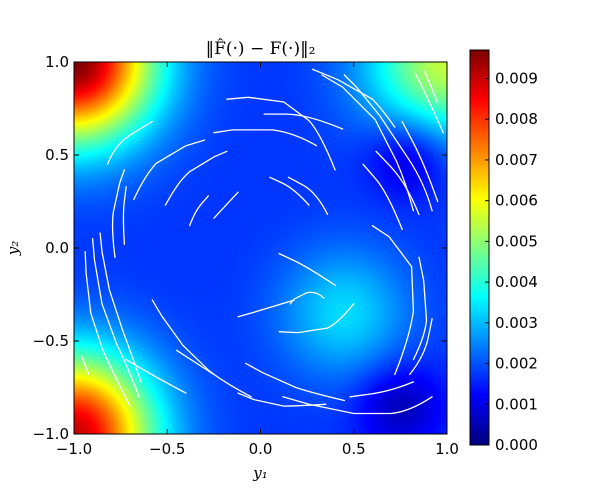 This screenshot has width=600, height=495. Describe the element at coordinates (57, 248) in the screenshot. I see `y-tick-label: 0.0` at that location.